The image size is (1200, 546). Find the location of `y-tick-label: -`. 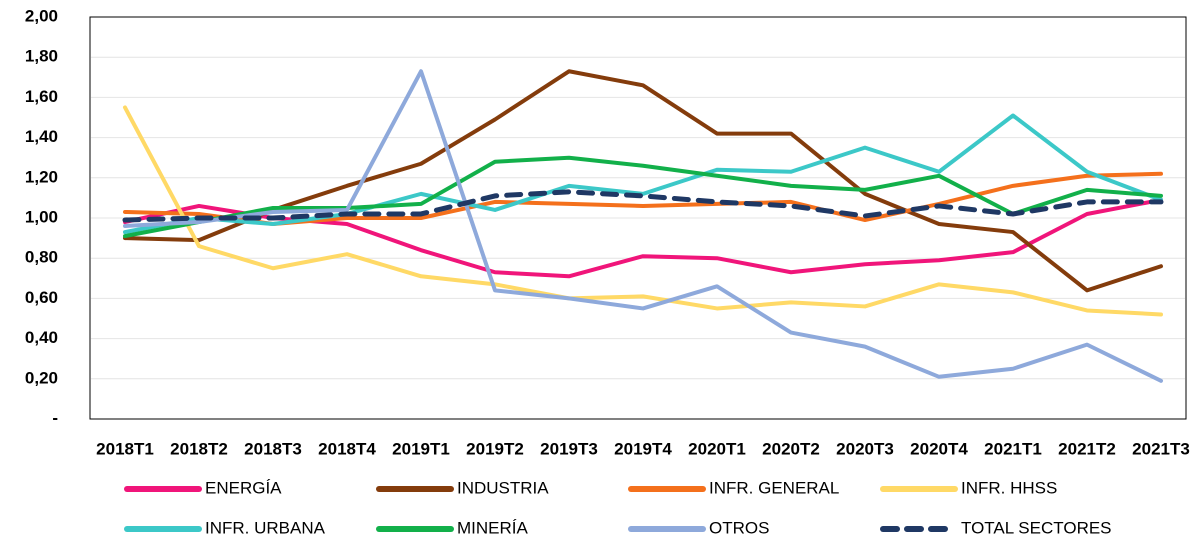

y-tick-label: - is located at coordinates (55, 417).